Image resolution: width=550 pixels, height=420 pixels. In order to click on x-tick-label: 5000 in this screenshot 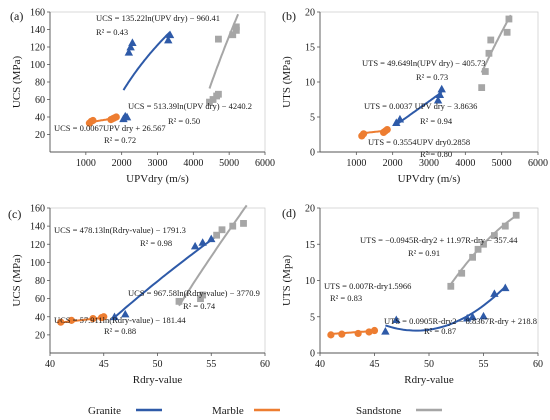, I will do `click(229, 163)`.